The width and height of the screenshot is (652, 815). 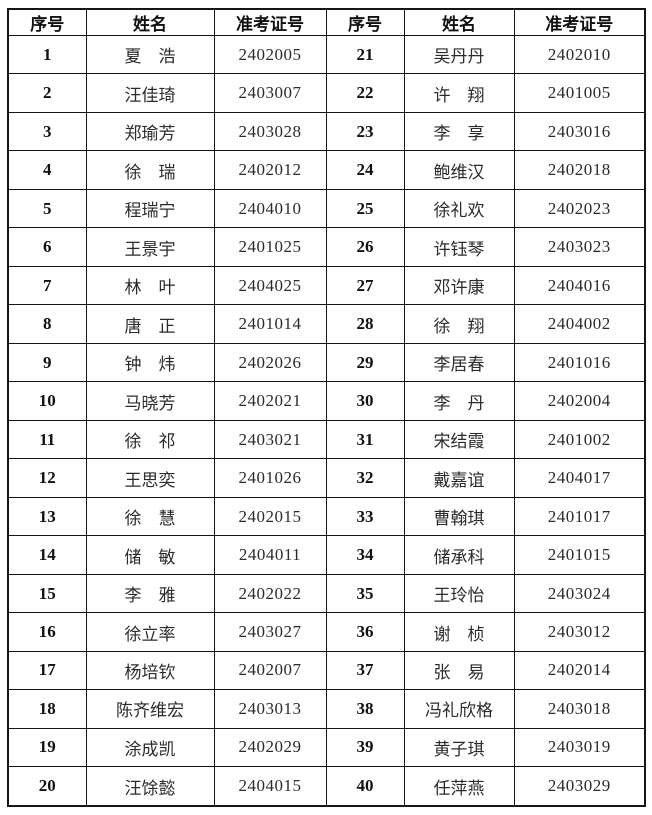 I want to click on name-cell-left: 马晓芳, so click(x=150, y=401).